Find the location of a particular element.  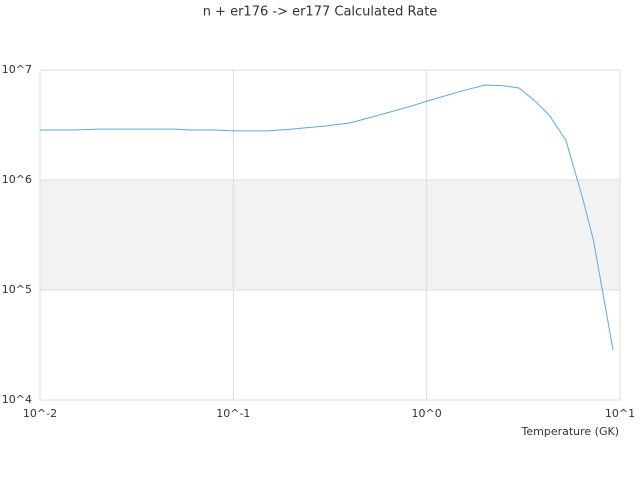

chart-title: n + er176 -> er177 Calculated Rate is located at coordinates (320, 12).